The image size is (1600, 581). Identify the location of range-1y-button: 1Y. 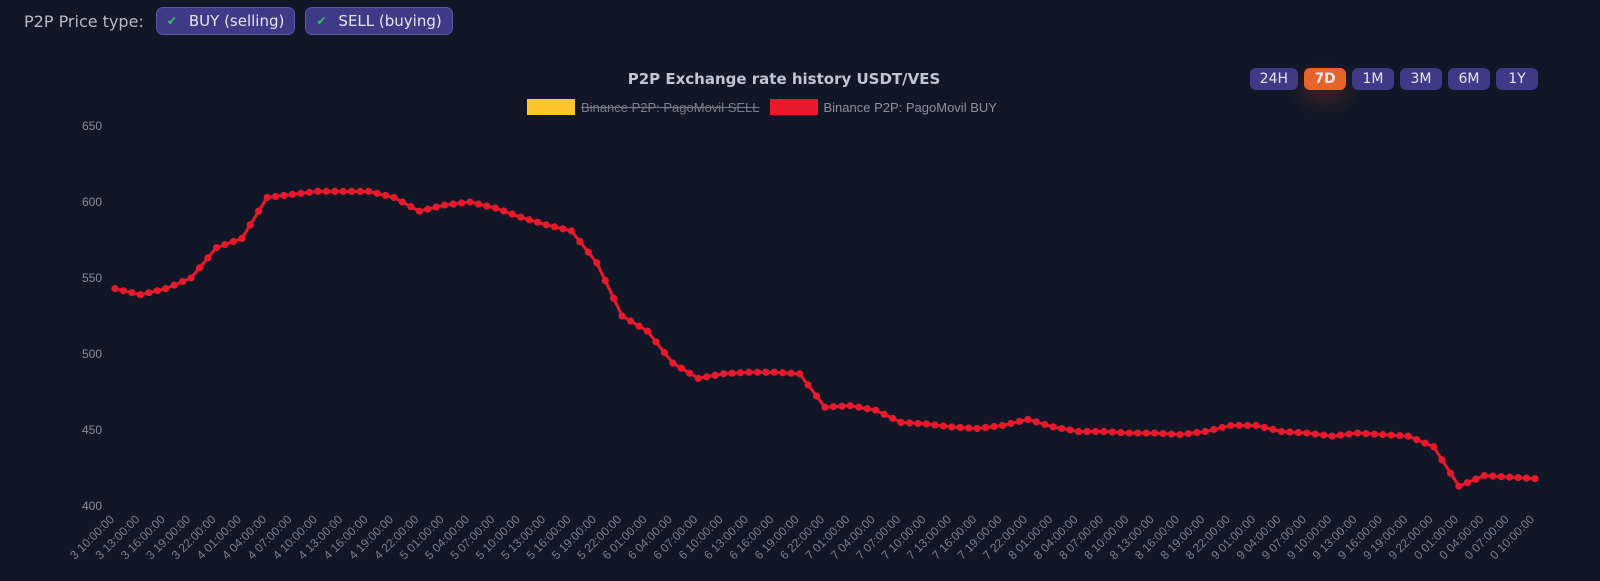
(1517, 79).